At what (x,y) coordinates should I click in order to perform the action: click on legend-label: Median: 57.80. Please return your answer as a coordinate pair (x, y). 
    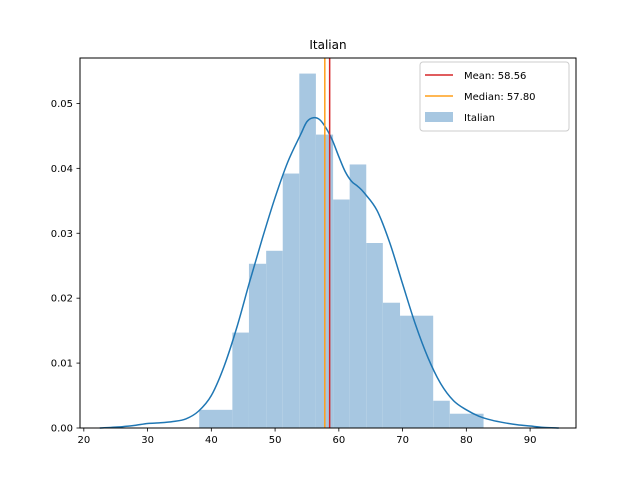
    Looking at the image, I should click on (500, 97).